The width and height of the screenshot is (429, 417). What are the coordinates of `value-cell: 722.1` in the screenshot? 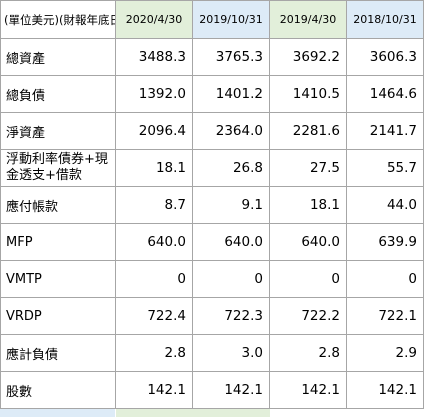 It's located at (385, 316).